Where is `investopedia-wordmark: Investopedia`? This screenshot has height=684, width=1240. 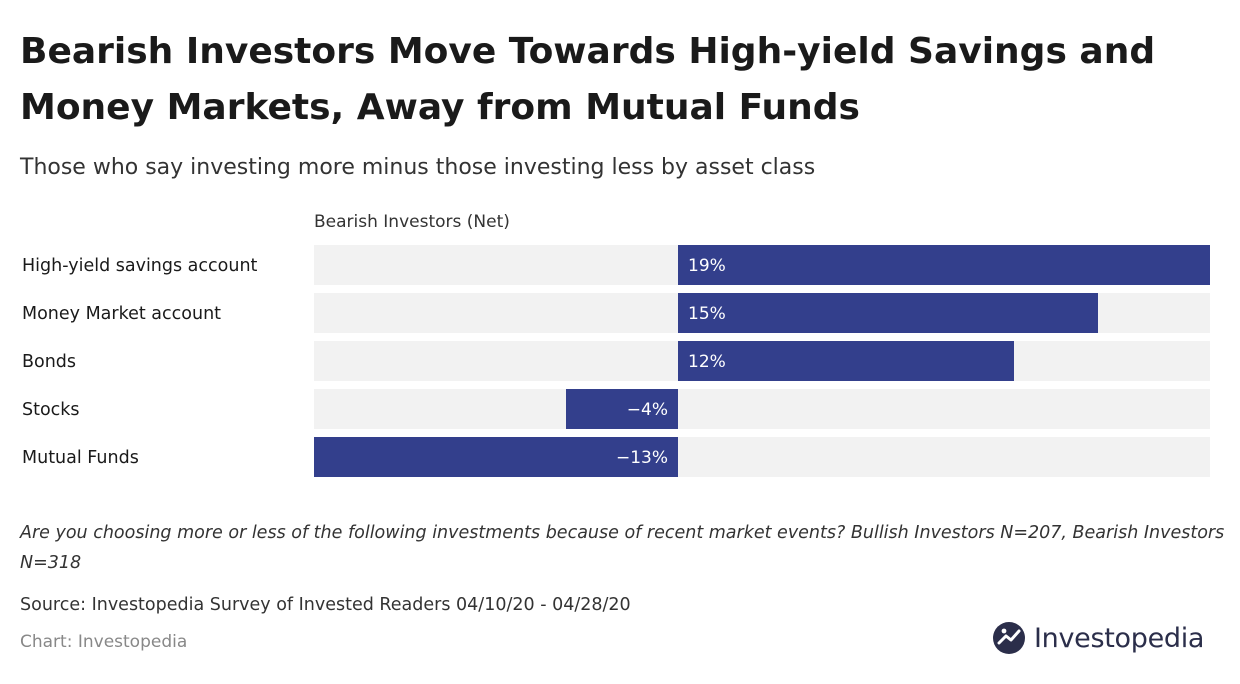 investopedia-wordmark: Investopedia is located at coordinates (1119, 638).